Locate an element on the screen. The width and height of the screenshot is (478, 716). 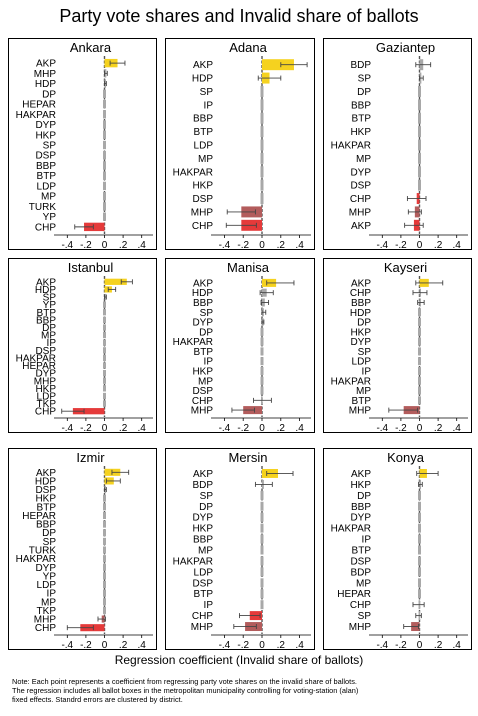
bar-akp is located at coordinates (115, 281).